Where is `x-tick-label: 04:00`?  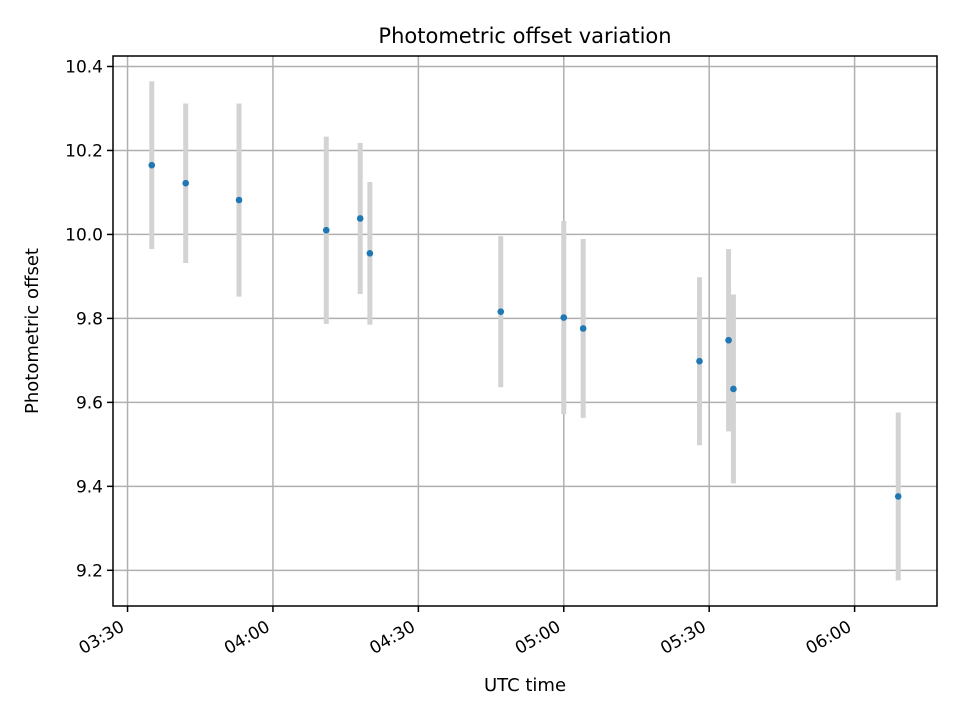 x-tick-label: 04:00 is located at coordinates (247, 638).